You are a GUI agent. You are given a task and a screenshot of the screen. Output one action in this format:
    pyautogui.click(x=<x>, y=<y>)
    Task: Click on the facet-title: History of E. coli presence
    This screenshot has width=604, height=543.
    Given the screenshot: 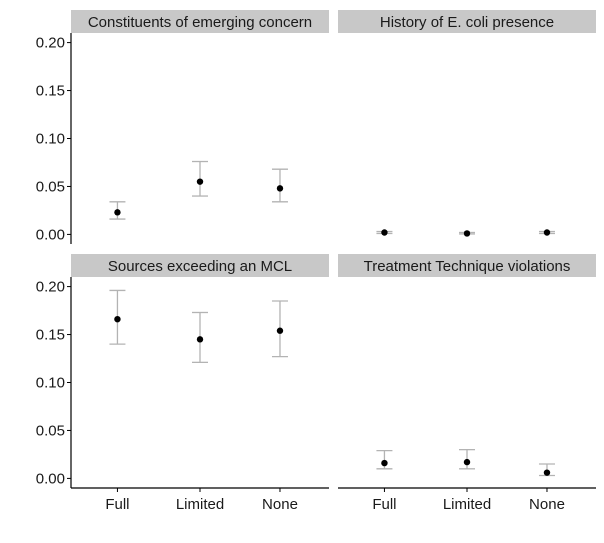 What is the action you would take?
    pyautogui.click(x=467, y=22)
    